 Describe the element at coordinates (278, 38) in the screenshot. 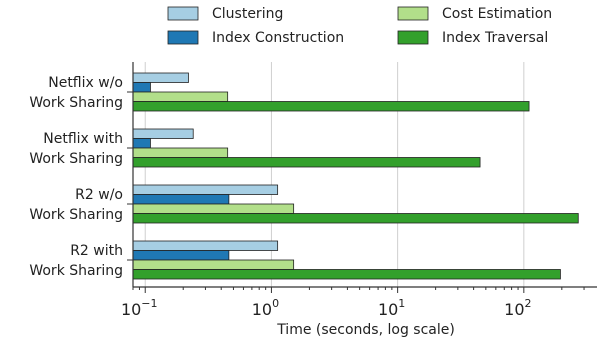

I see `legend-label: Index Construction` at that location.